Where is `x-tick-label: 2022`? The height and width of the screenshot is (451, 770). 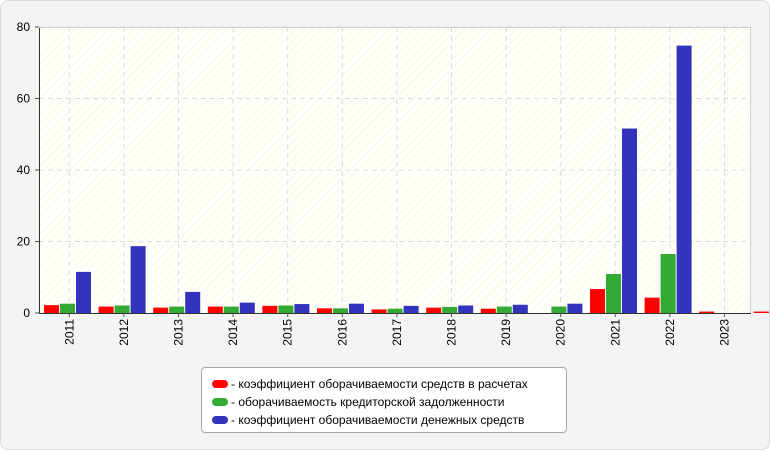 x-tick-label: 2022 is located at coordinates (670, 332).